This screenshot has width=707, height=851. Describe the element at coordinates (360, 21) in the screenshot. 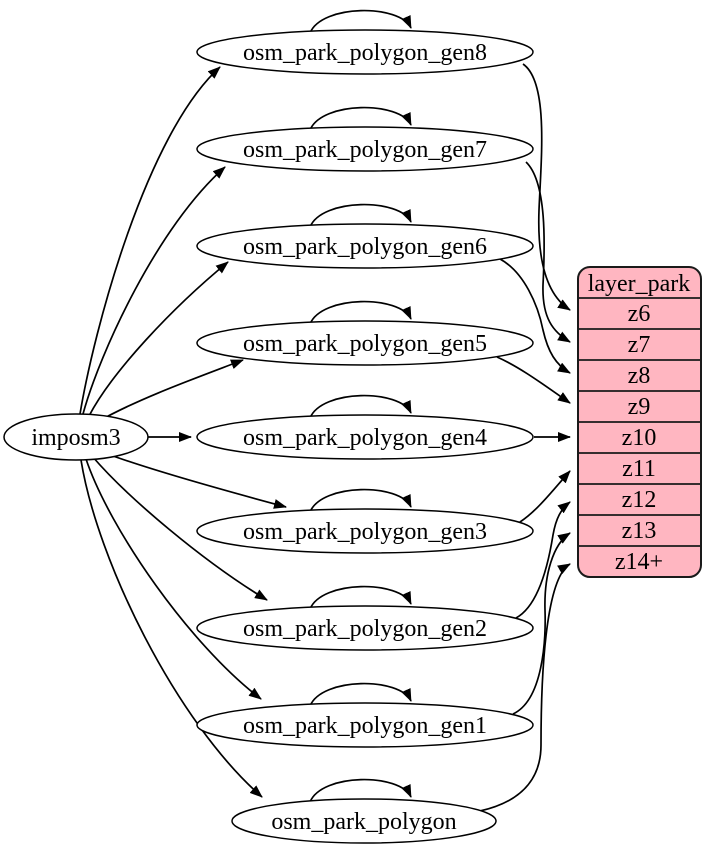

I see `self-loop-gen8` at that location.